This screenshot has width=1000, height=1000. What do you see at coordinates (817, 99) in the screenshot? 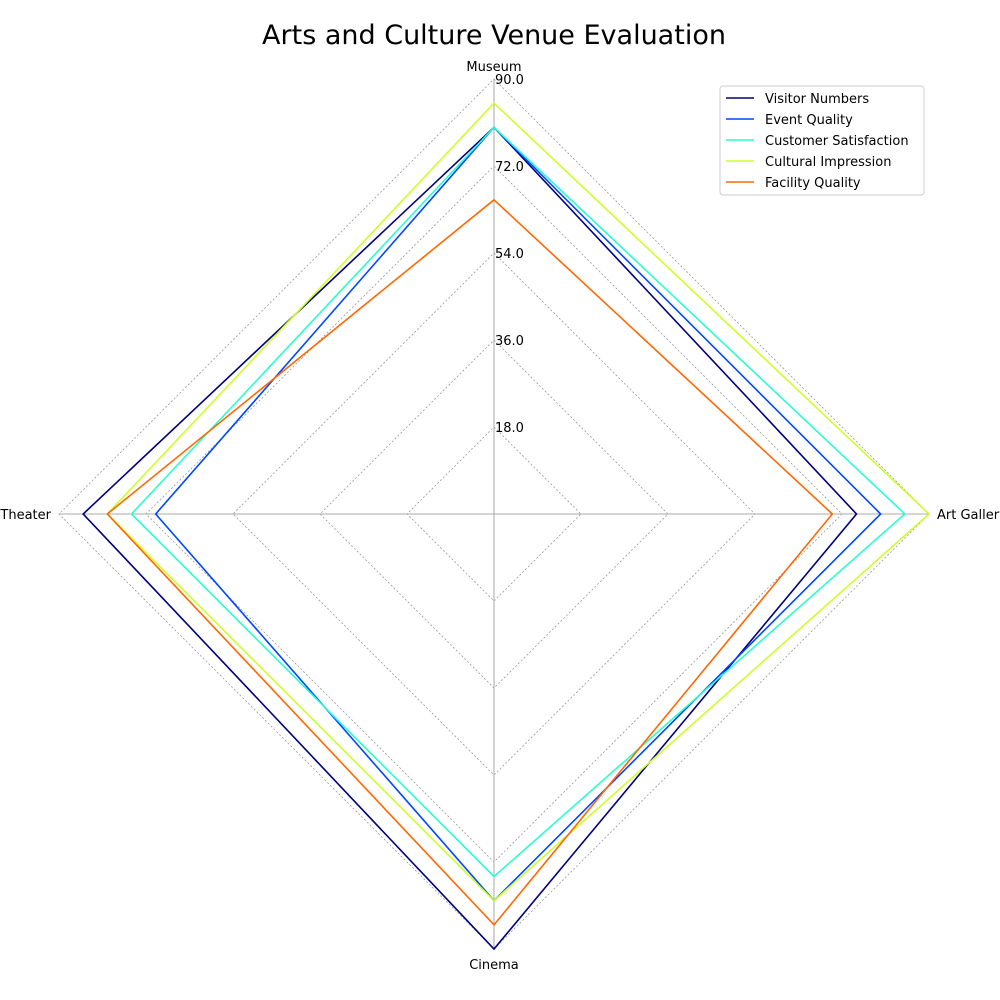
I see `legend-label-1: Visitor Numbers` at bounding box center [817, 99].